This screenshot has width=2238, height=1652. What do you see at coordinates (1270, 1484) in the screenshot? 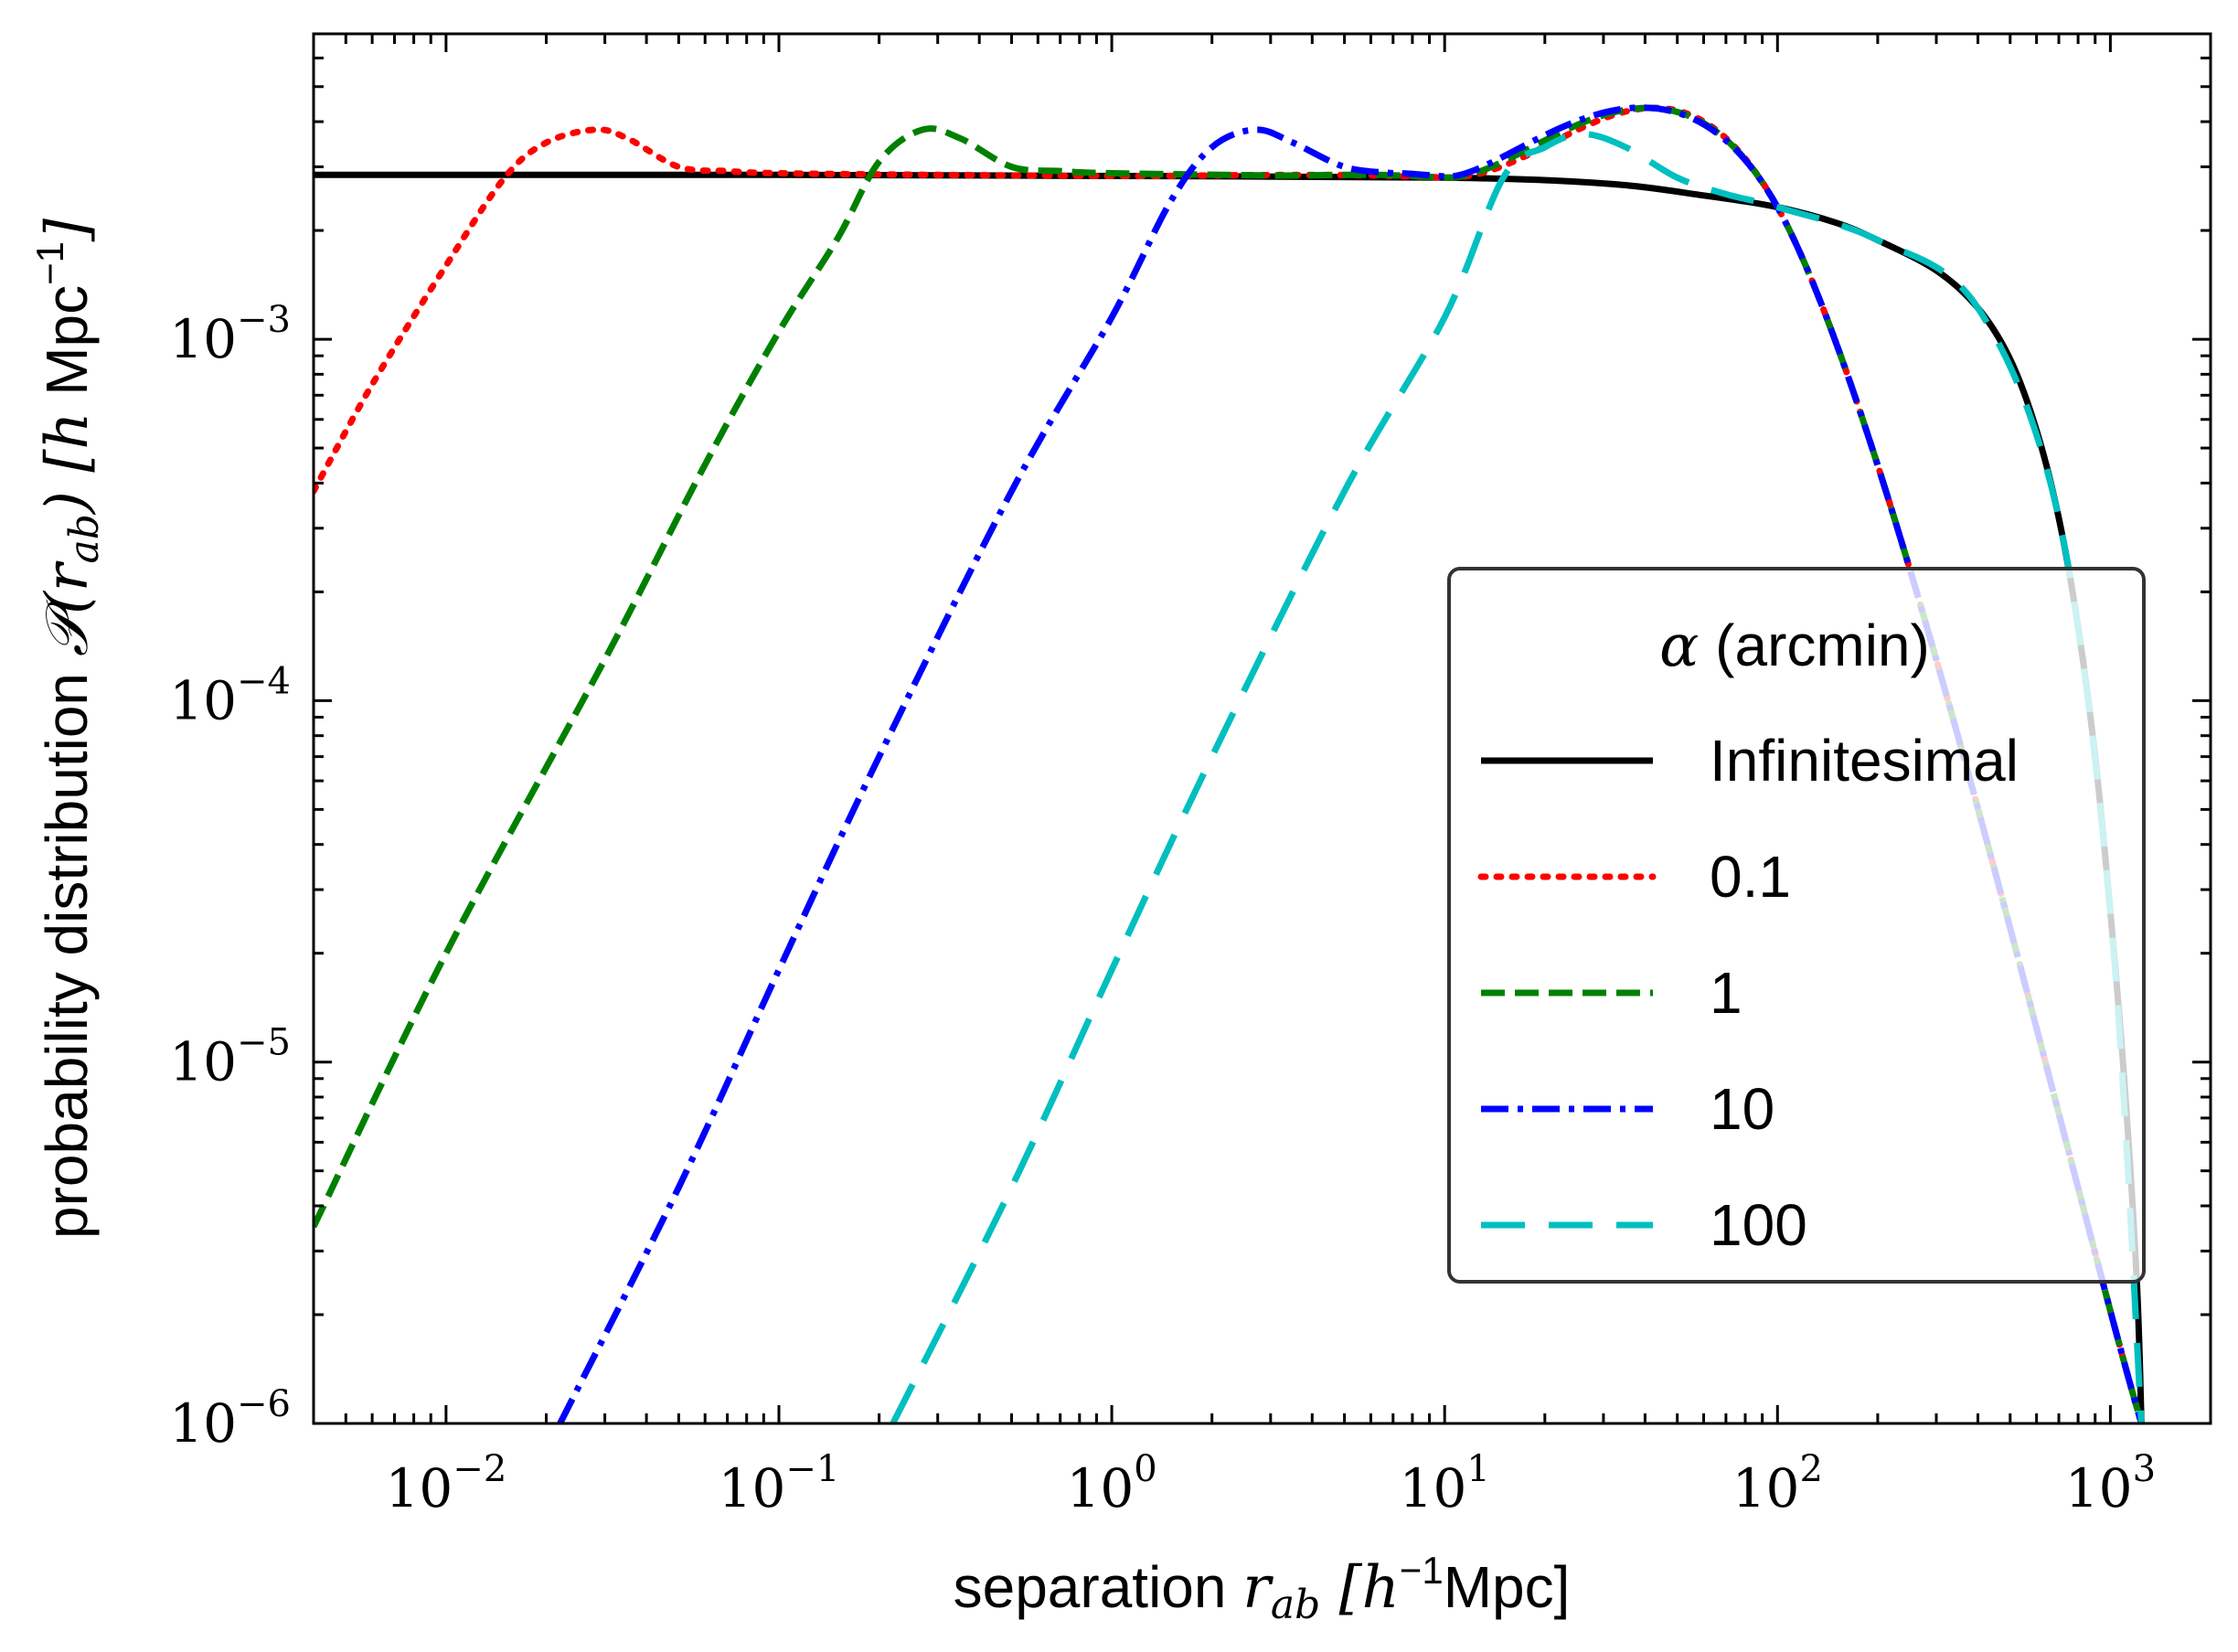
I see `x-axis-tick-labels: 10⁻² 10⁻¹ 10⁰ 10¹ 10² 10³` at bounding box center [1270, 1484].